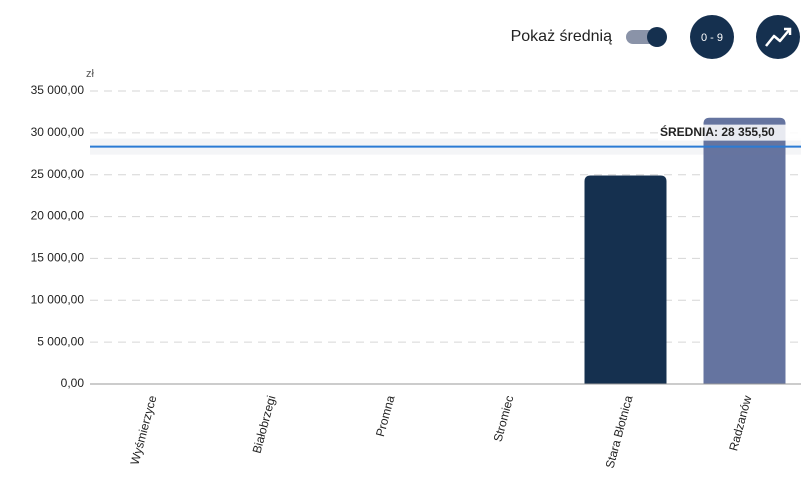 The height and width of the screenshot is (477, 801). What do you see at coordinates (740, 423) in the screenshot?
I see `x-tick-label: Radzanów` at bounding box center [740, 423].